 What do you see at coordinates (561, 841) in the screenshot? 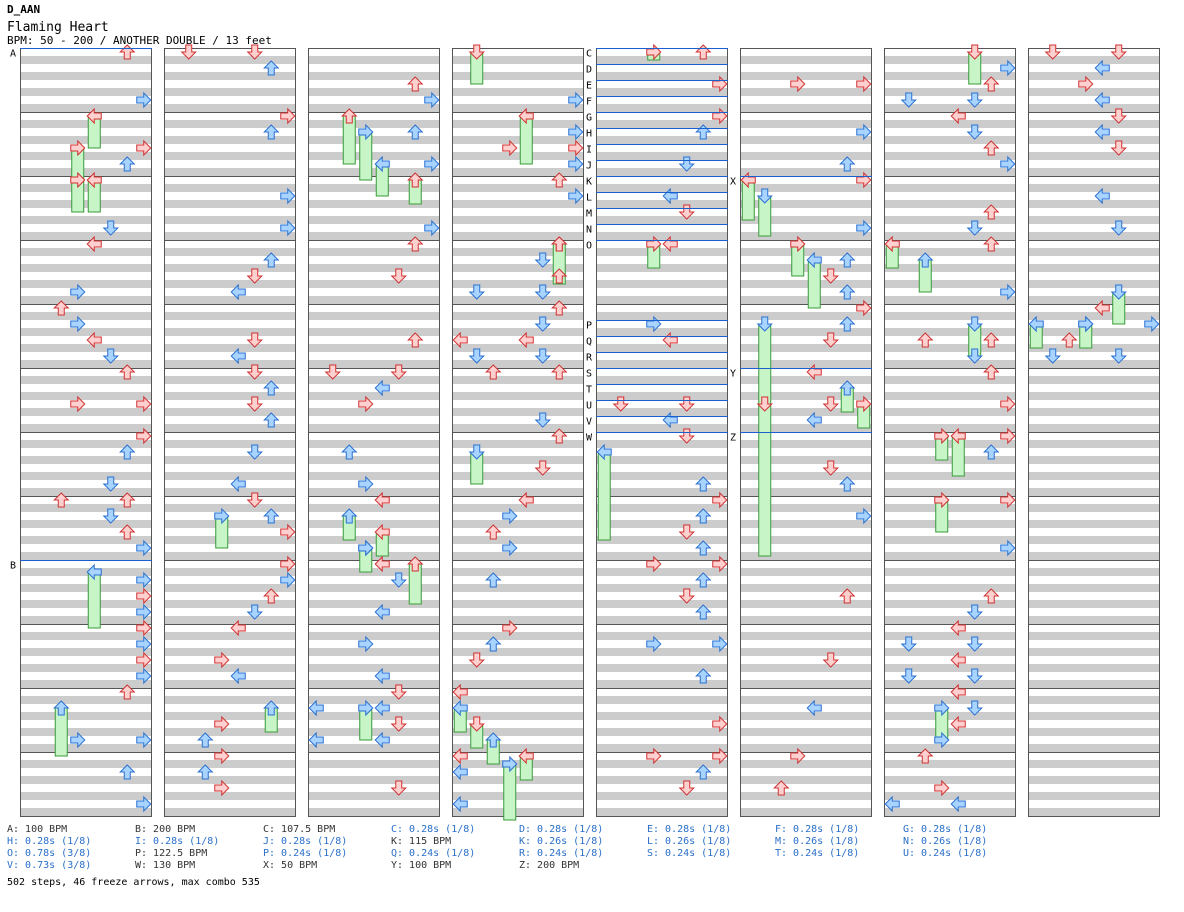
I see `legend-entry: K: 0.26s (1/8)` at bounding box center [561, 841].